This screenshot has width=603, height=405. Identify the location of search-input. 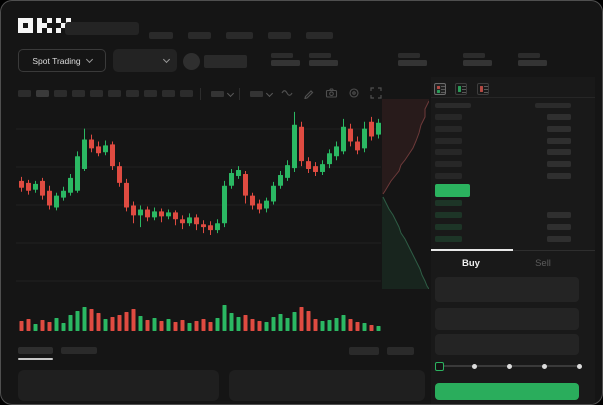
(102, 28).